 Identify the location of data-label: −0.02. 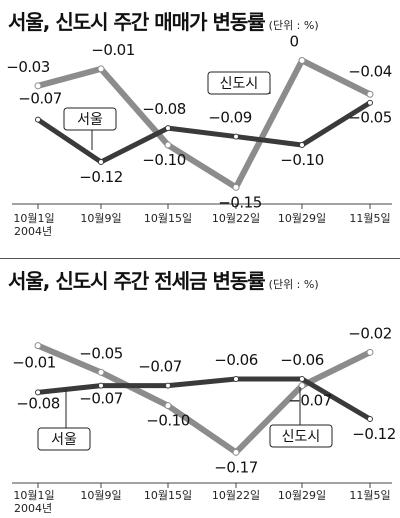
(369, 333).